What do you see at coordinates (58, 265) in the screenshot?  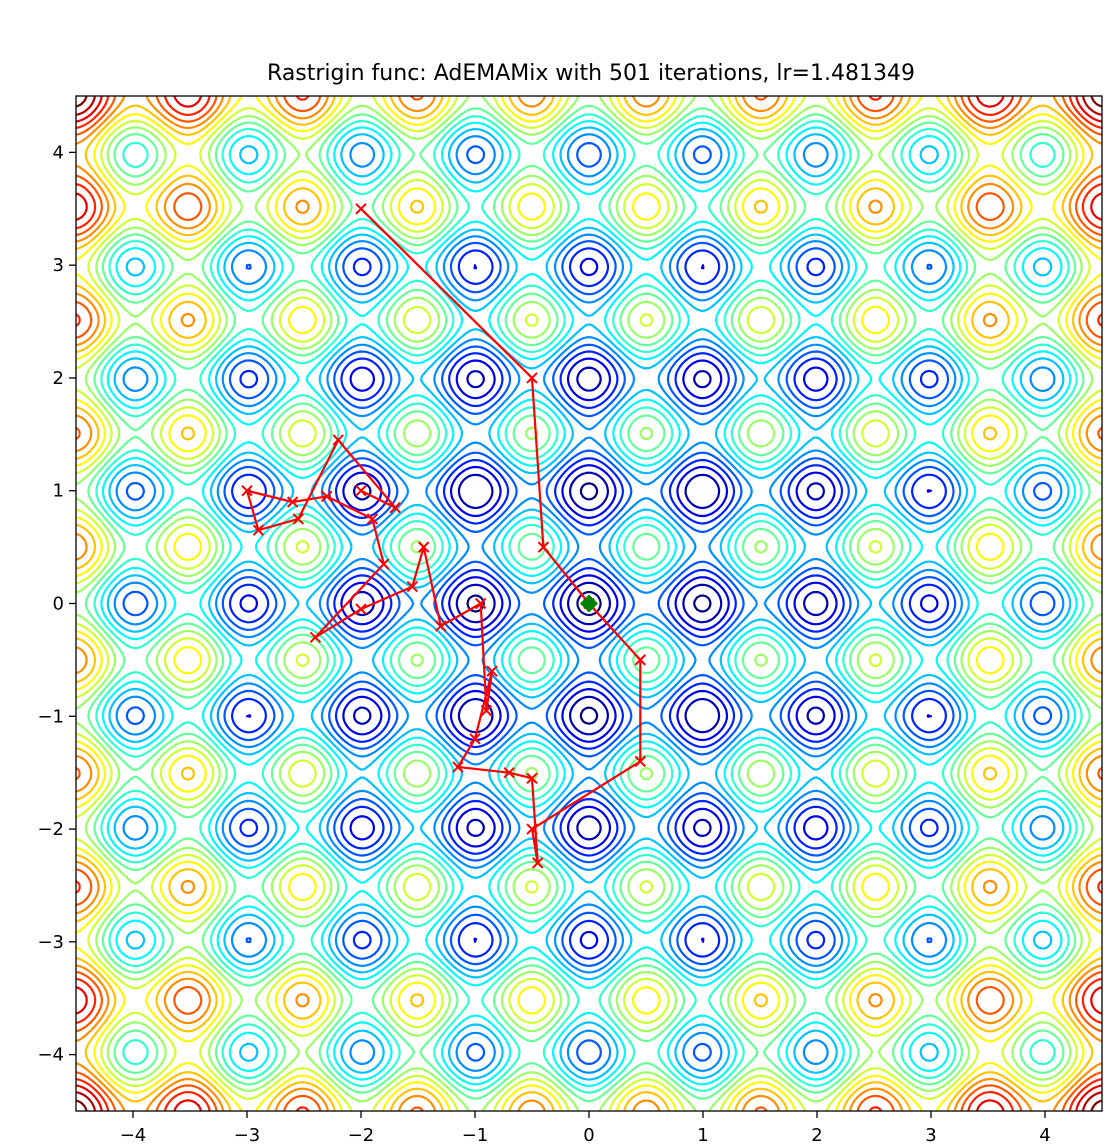 I see `y-tick-label: 3` at bounding box center [58, 265].